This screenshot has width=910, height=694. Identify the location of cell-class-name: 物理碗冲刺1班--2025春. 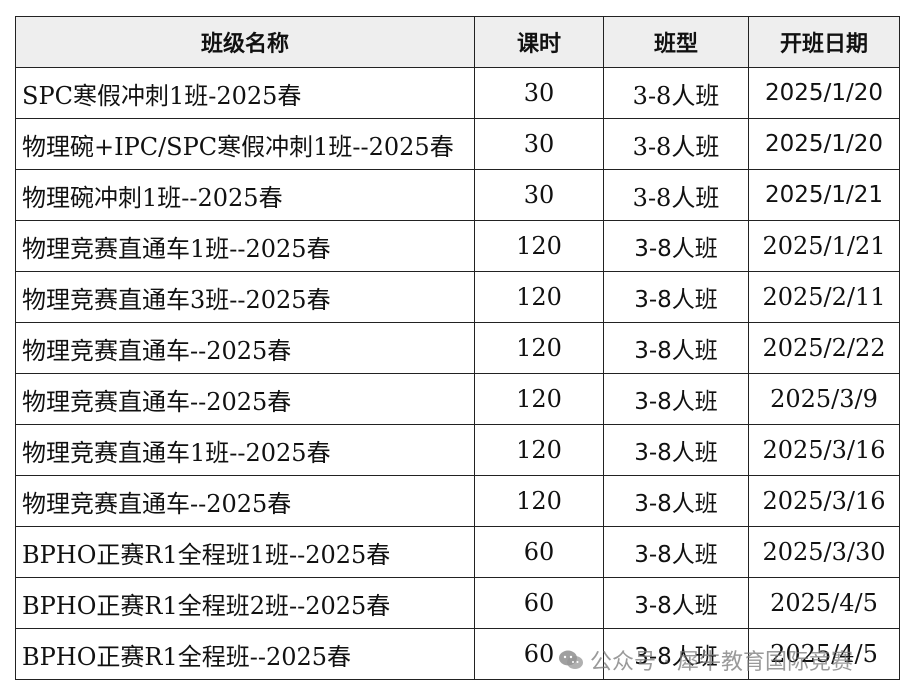
(245, 195).